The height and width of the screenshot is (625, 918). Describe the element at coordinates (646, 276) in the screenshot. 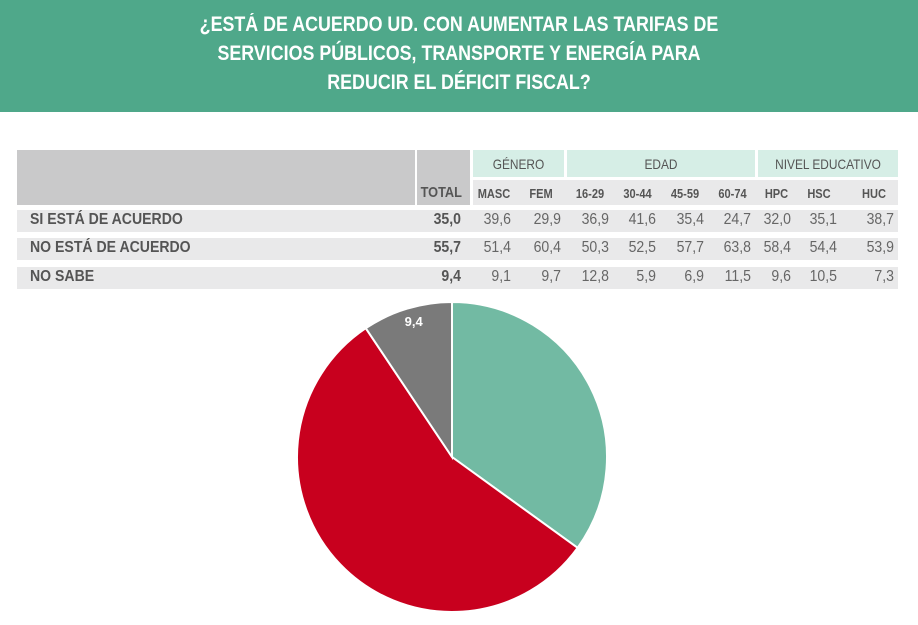

I see `cell-value: 5,9` at that location.